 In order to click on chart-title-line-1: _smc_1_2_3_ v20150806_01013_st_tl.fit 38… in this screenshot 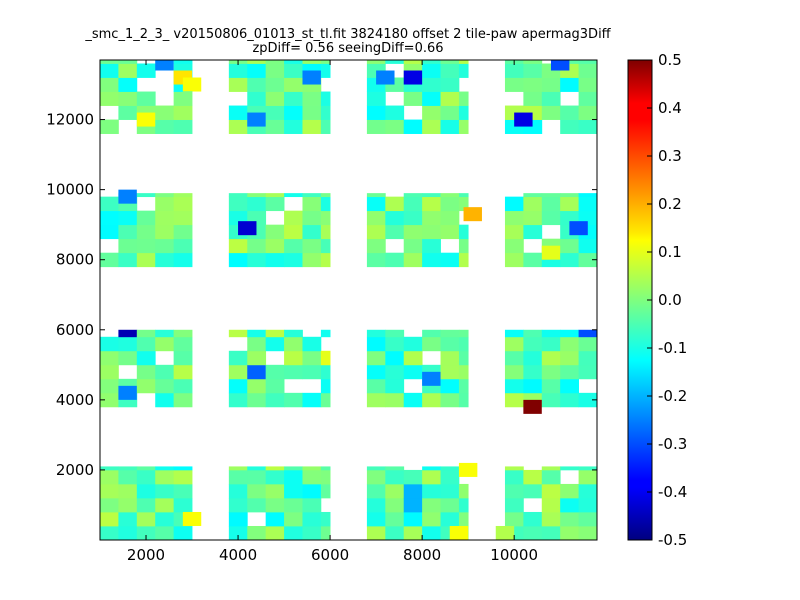, I will do `click(347, 34)`.